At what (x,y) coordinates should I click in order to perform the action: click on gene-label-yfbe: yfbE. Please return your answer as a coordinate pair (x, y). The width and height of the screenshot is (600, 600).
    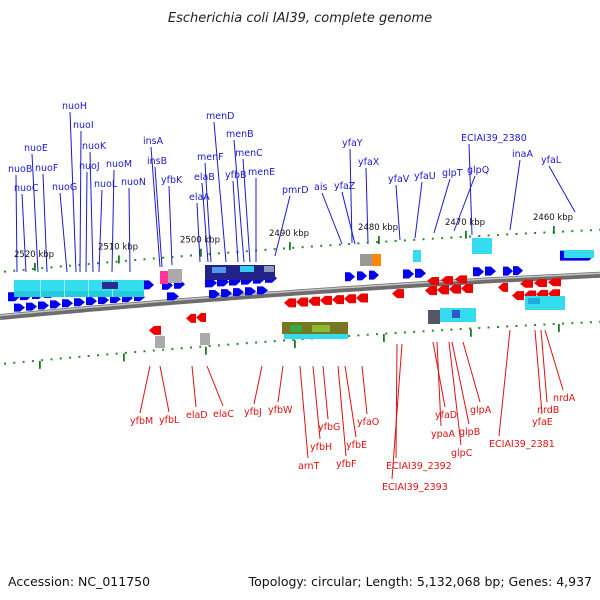
    Looking at the image, I should click on (356, 445).